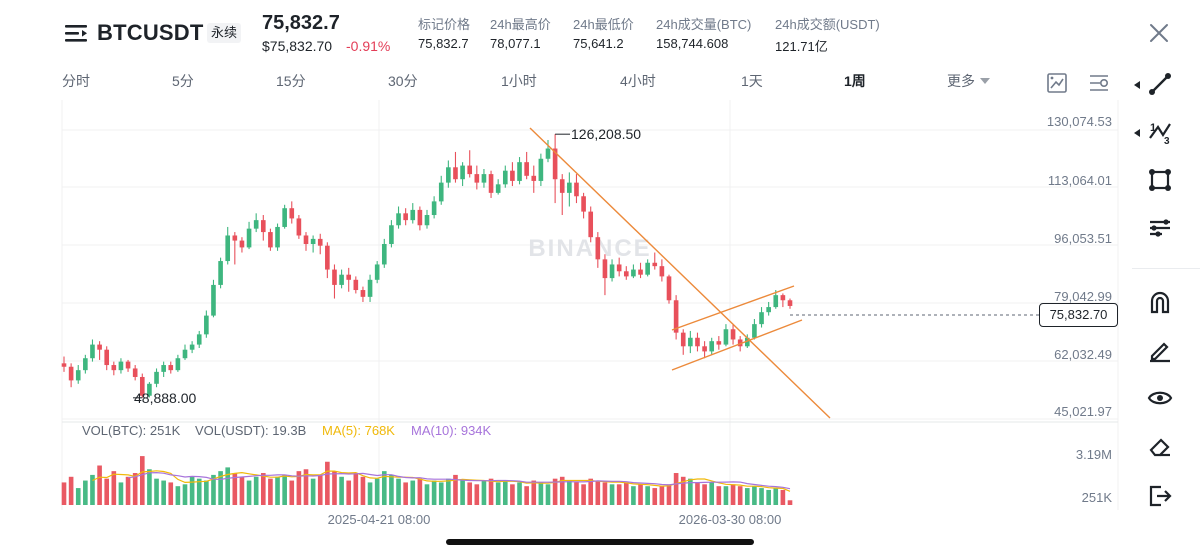 This screenshot has width=1200, height=555. I want to click on magnet-icon, so click(1160, 302).